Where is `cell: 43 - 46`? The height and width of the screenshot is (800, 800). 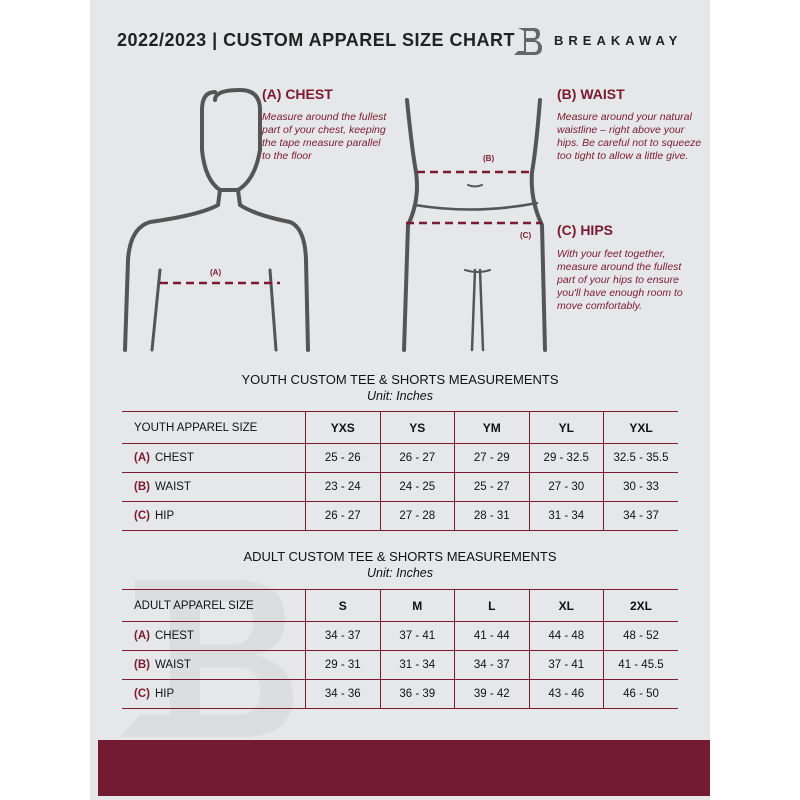
cell: 43 - 46 is located at coordinates (566, 694).